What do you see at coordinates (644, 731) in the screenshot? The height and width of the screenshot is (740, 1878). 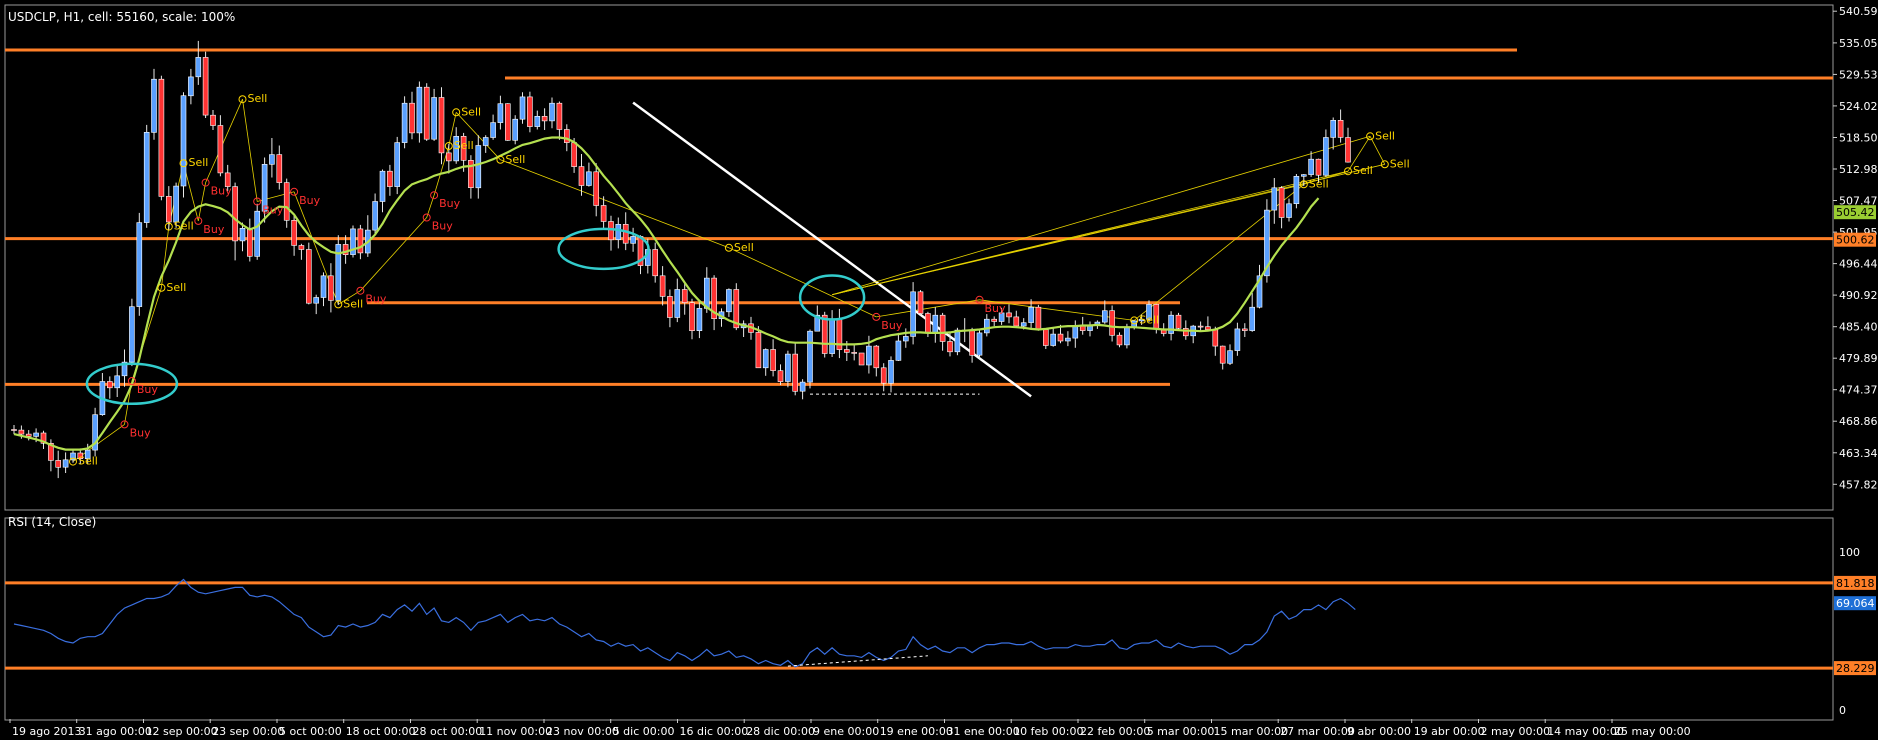 I see `time-tick-label: 5 dic 00:00` at bounding box center [644, 731].